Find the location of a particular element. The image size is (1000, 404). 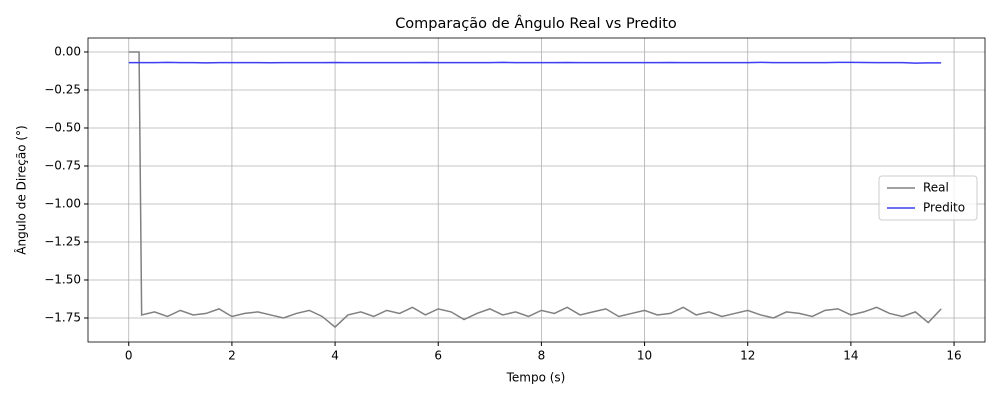

legend-label: Real is located at coordinates (936, 188).